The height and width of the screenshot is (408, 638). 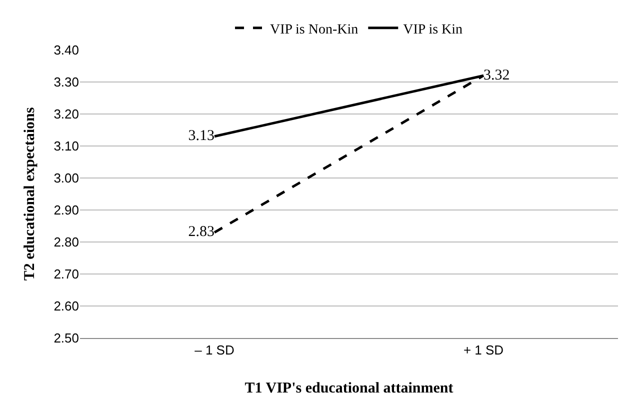 What do you see at coordinates (66, 338) in the screenshot?
I see `y-tick-label: 2.50` at bounding box center [66, 338].